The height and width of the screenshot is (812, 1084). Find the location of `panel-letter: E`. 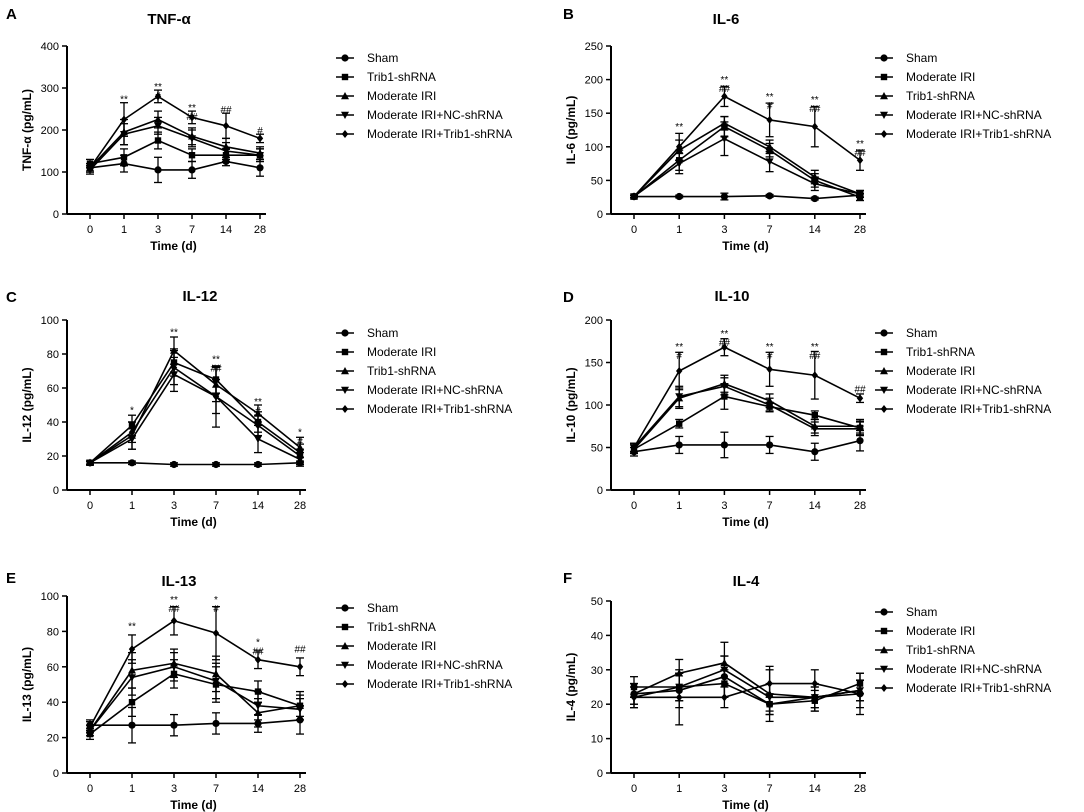

panel-letter: E is located at coordinates (11, 578).